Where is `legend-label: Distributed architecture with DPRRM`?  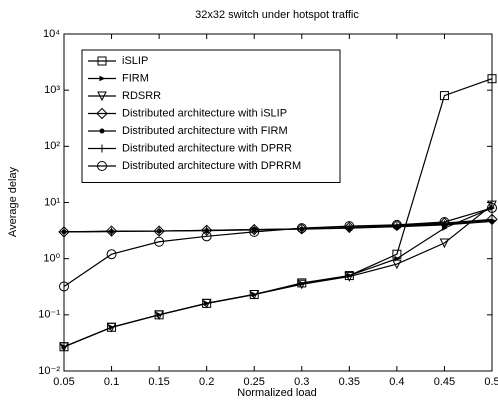
legend-label: Distributed architecture with DPRRM is located at coordinates (211, 166).